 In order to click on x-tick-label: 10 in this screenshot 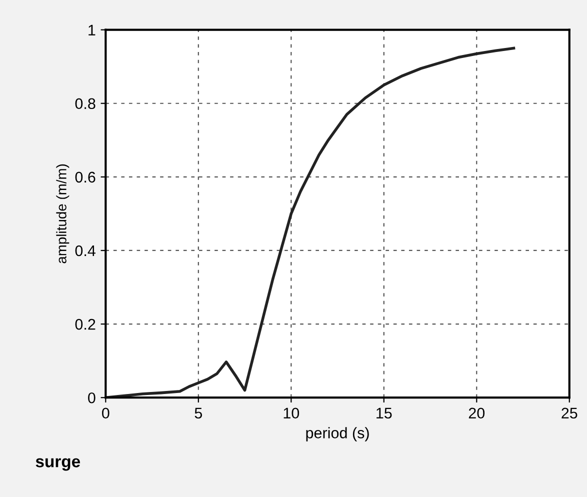, I will do `click(292, 413)`.